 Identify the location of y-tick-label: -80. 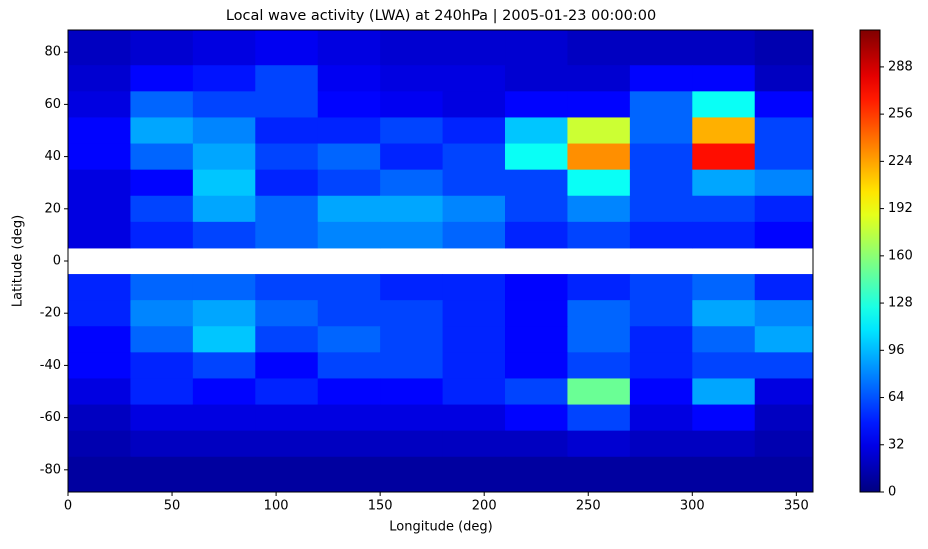
(50, 469).